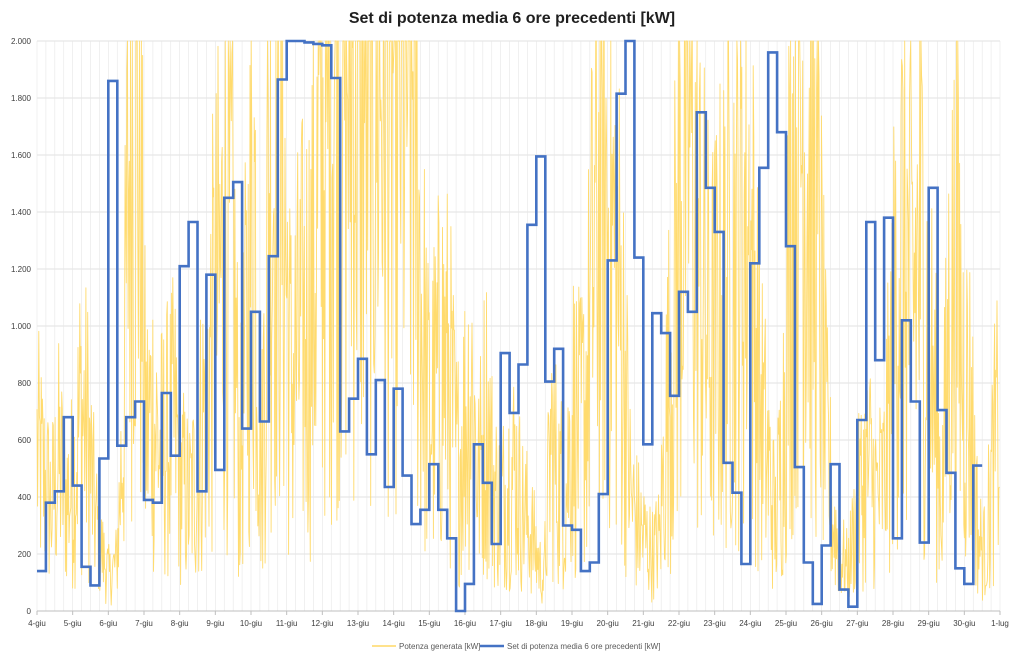 The height and width of the screenshot is (663, 1024). What do you see at coordinates (21, 155) in the screenshot?
I see `y-tick-label: 1.600` at bounding box center [21, 155].